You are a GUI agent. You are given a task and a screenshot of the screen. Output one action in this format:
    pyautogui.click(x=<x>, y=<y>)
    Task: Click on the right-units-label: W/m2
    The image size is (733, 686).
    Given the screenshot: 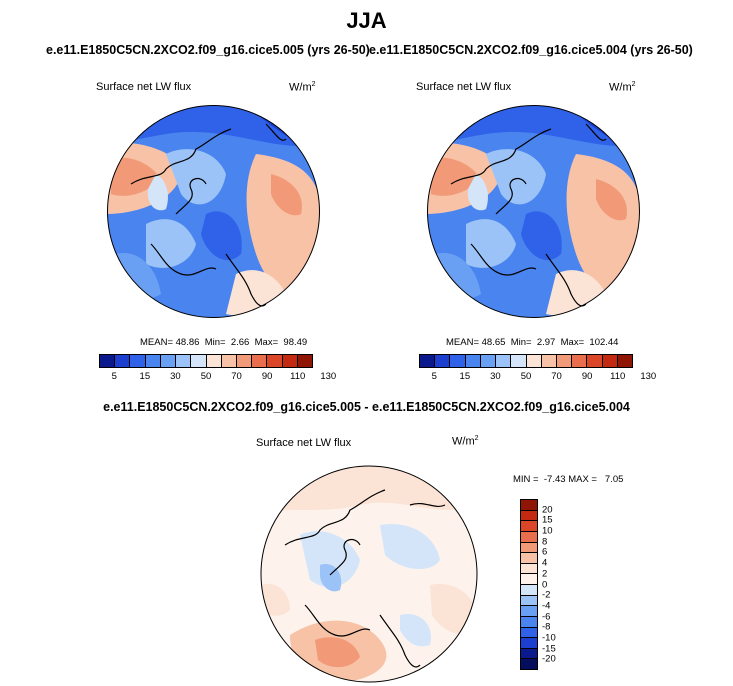 What is the action you would take?
    pyautogui.click(x=622, y=87)
    